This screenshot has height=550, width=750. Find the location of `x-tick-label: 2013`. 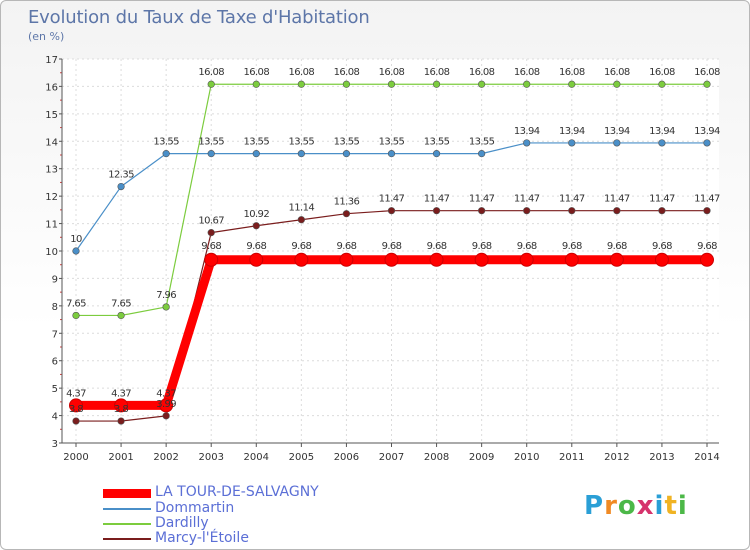

x-tick-label: 2013 is located at coordinates (661, 457).